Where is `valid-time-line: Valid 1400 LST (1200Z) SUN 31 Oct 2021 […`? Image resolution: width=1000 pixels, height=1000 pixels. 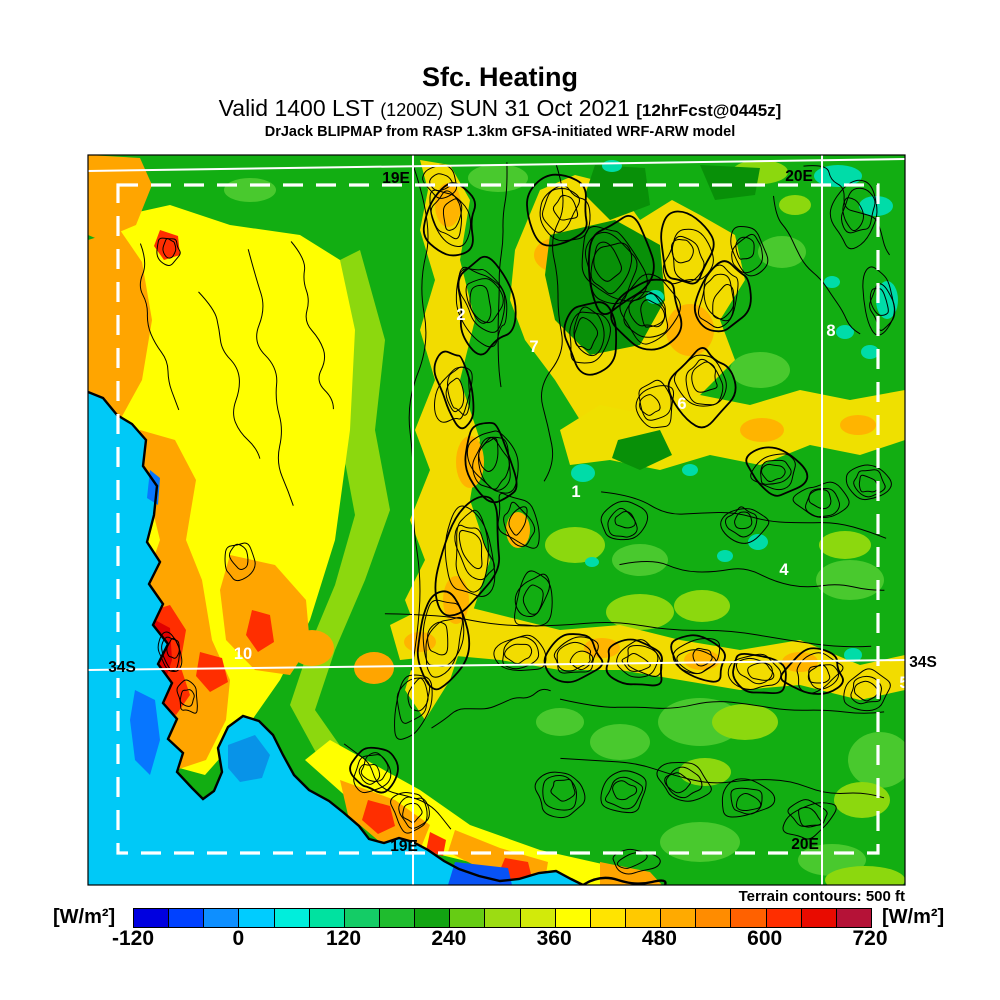 valid-time-line: Valid 1400 LST (1200Z) SUN 31 Oct 2021 [… is located at coordinates (500, 108).